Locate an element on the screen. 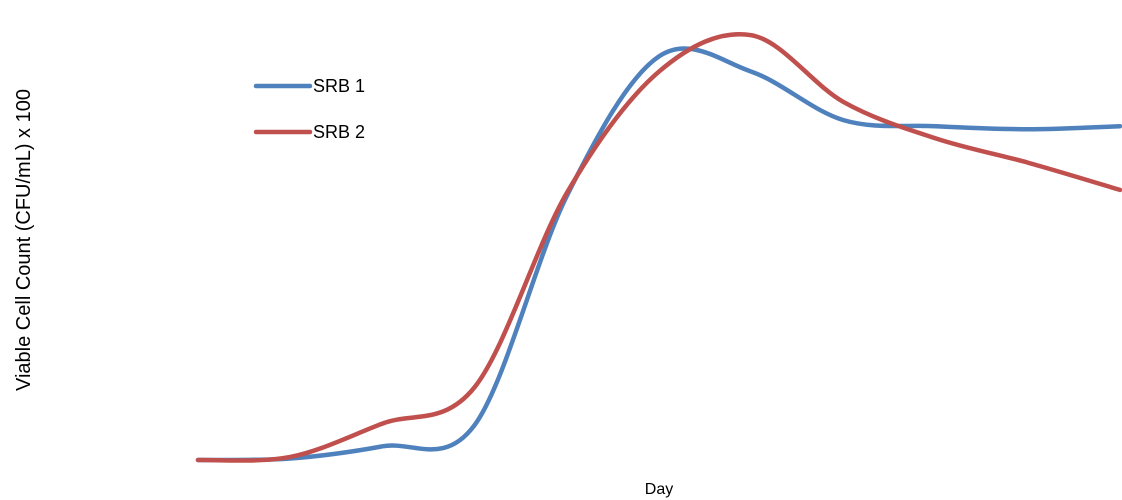 The width and height of the screenshot is (1122, 500). y-axis-label: Viable Cell Count (CFU/mL) x 100 is located at coordinates (24, 240).